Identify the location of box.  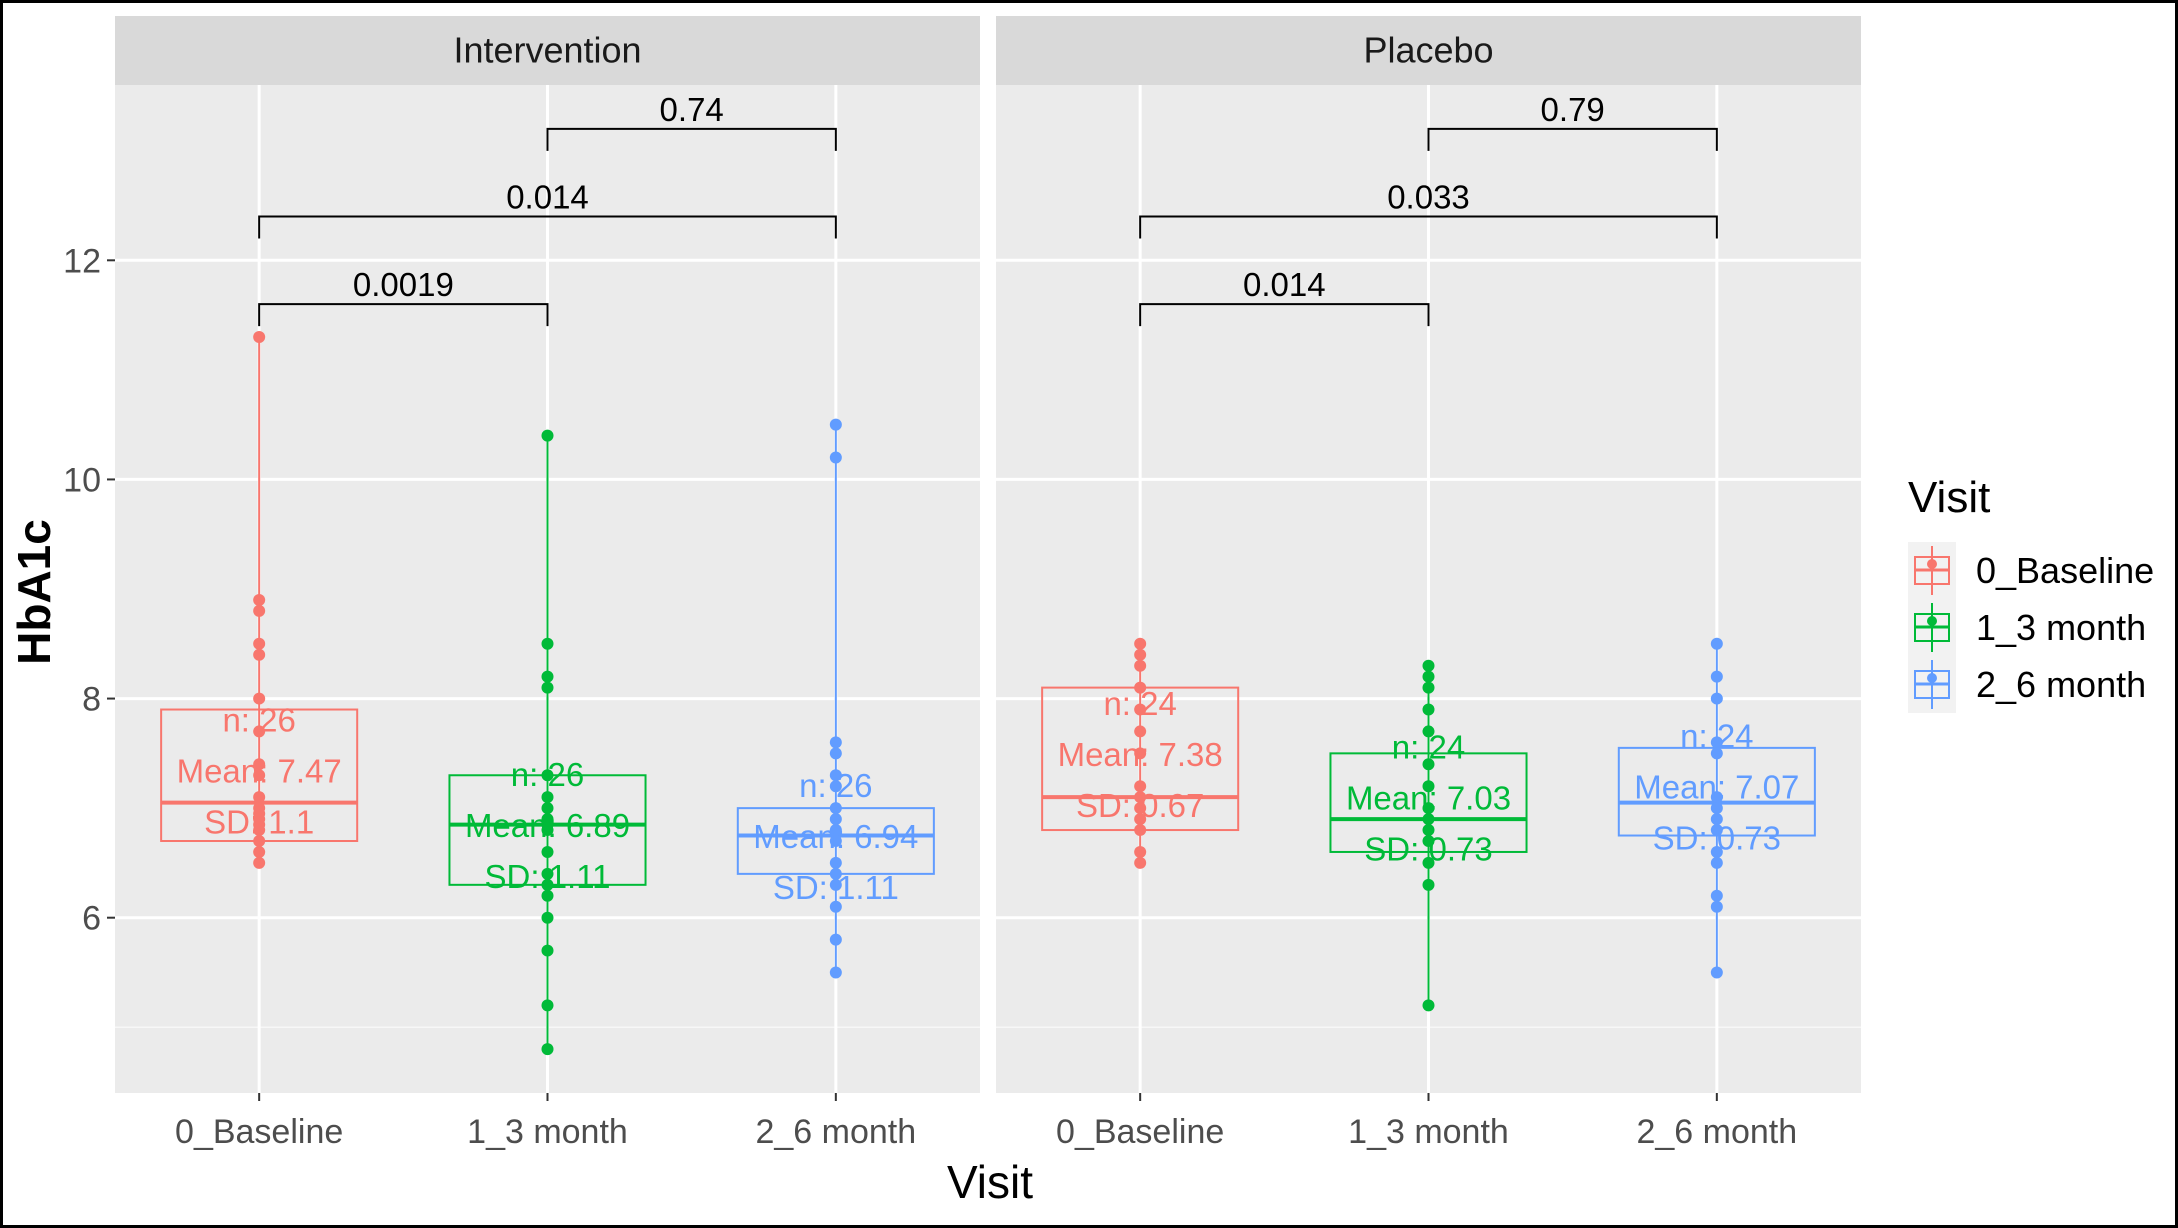
(1428, 802).